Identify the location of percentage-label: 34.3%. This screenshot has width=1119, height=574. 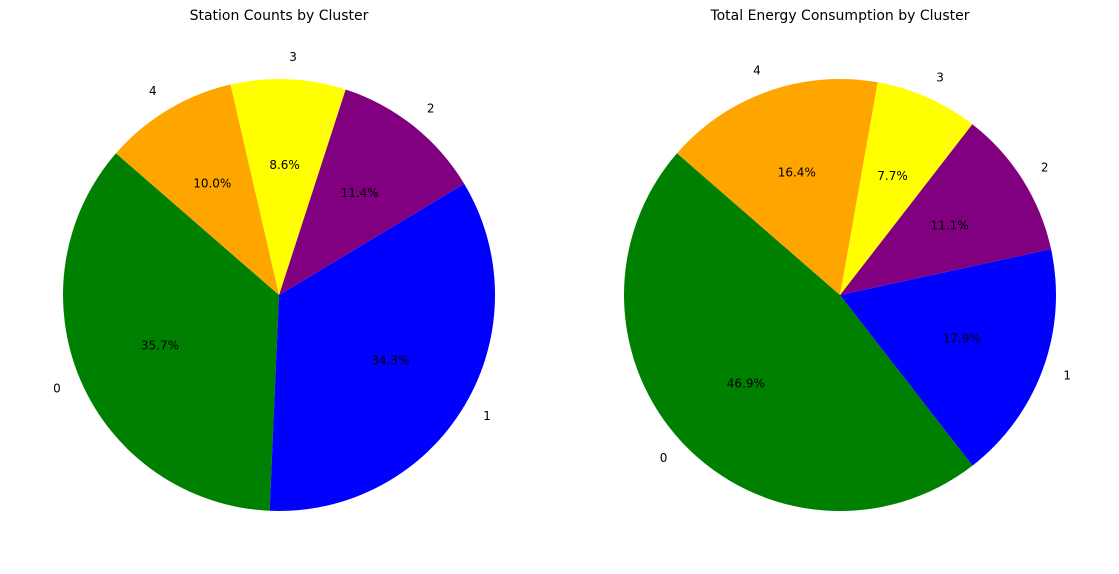
(390, 361).